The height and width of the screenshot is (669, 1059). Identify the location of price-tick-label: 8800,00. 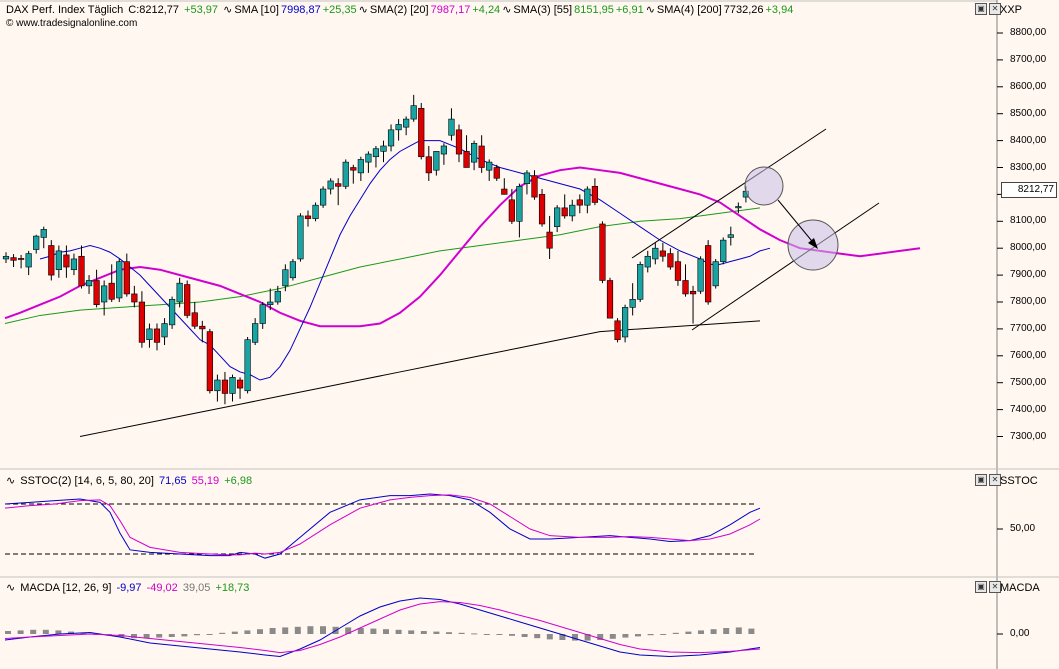
(1028, 32).